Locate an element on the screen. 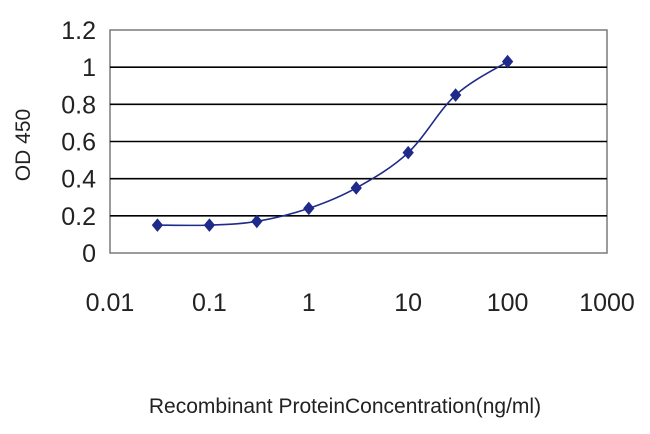 This screenshot has height=434, width=650. y-tick-label: 0.6 is located at coordinates (78, 143).